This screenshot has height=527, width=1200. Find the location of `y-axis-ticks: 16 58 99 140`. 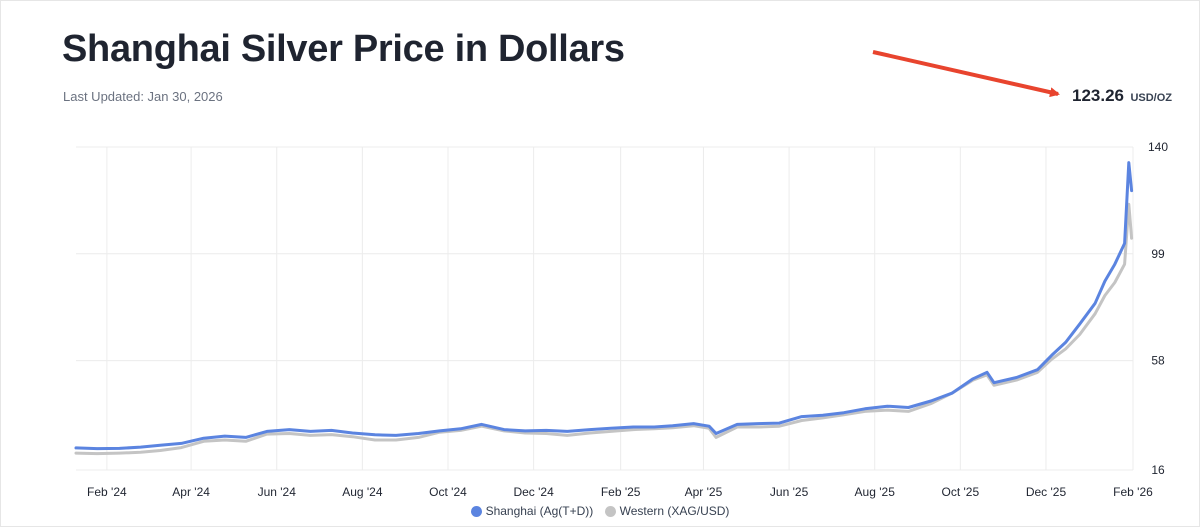

y-axis-ticks: 16 58 99 140 is located at coordinates (1158, 308).